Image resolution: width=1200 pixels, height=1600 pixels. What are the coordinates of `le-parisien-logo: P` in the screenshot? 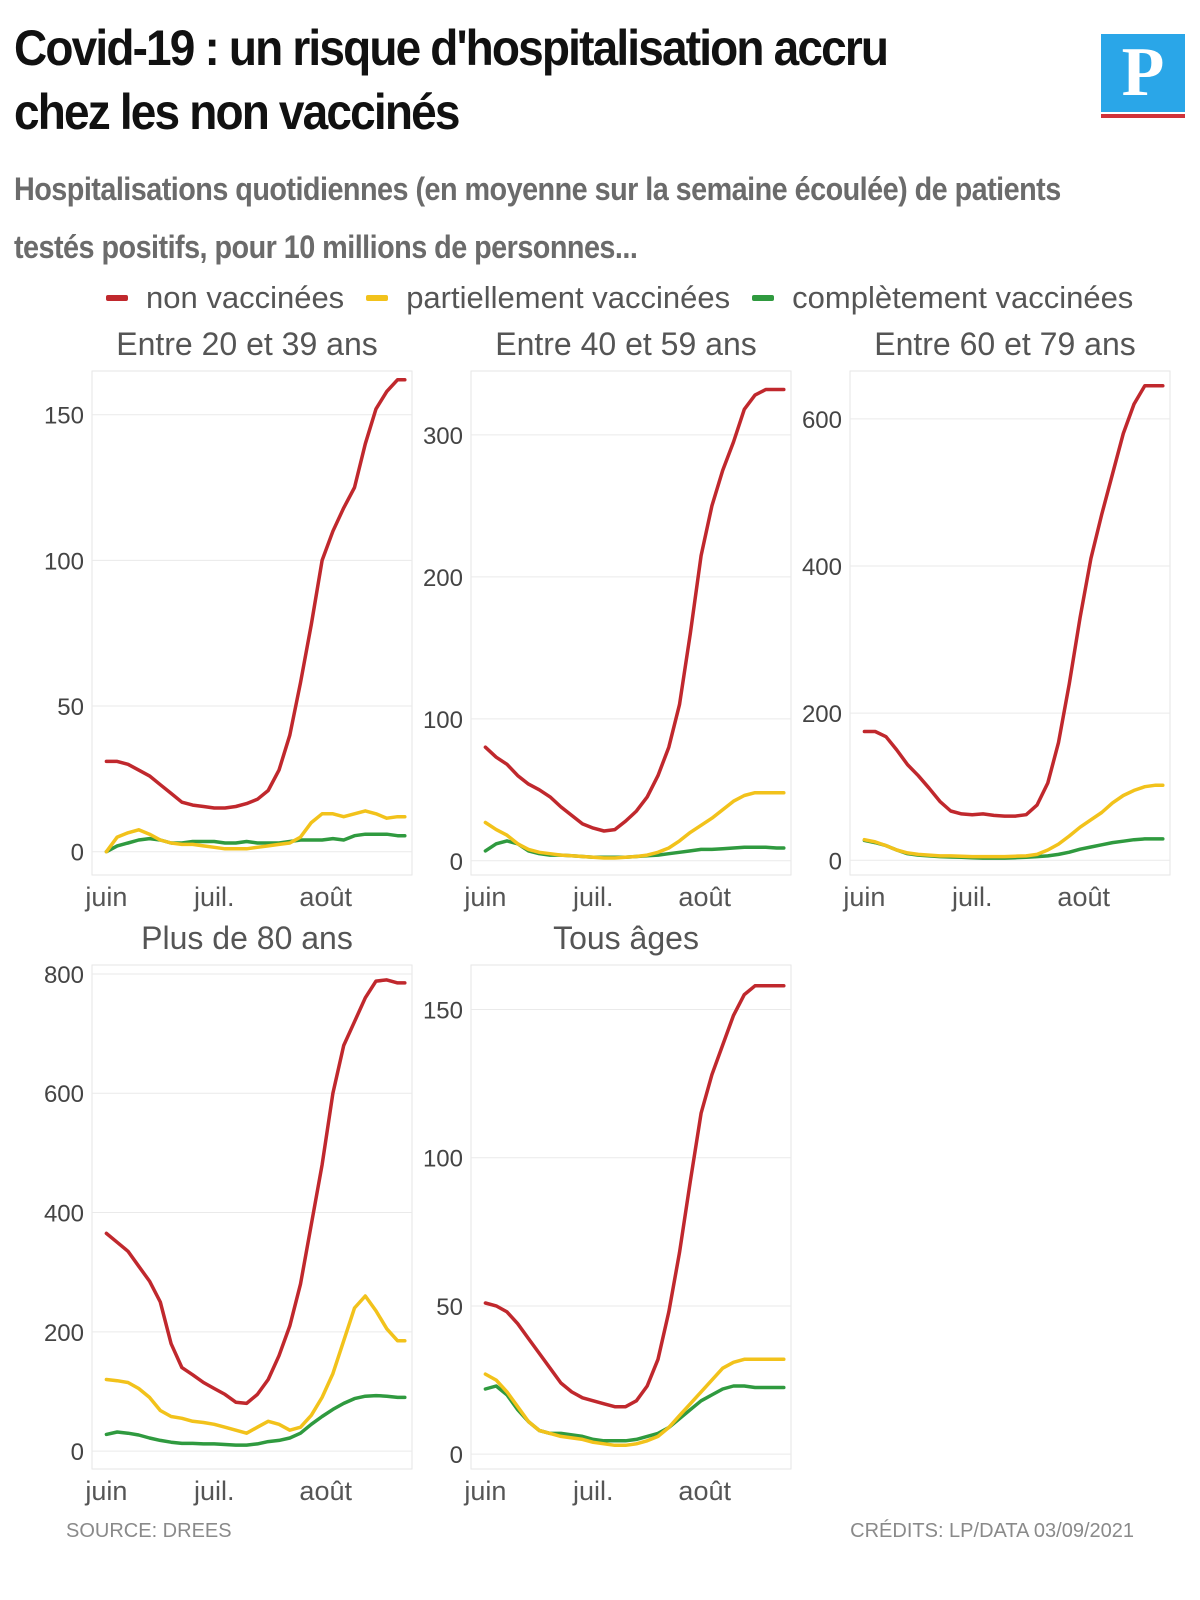 It's located at (1143, 76).